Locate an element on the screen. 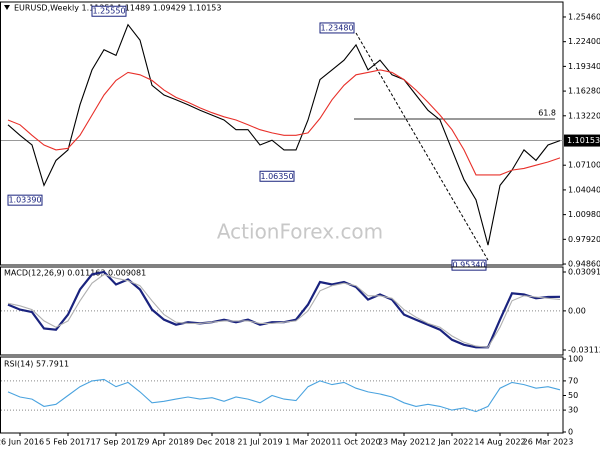  y-tick-label: 50 is located at coordinates (573, 395).